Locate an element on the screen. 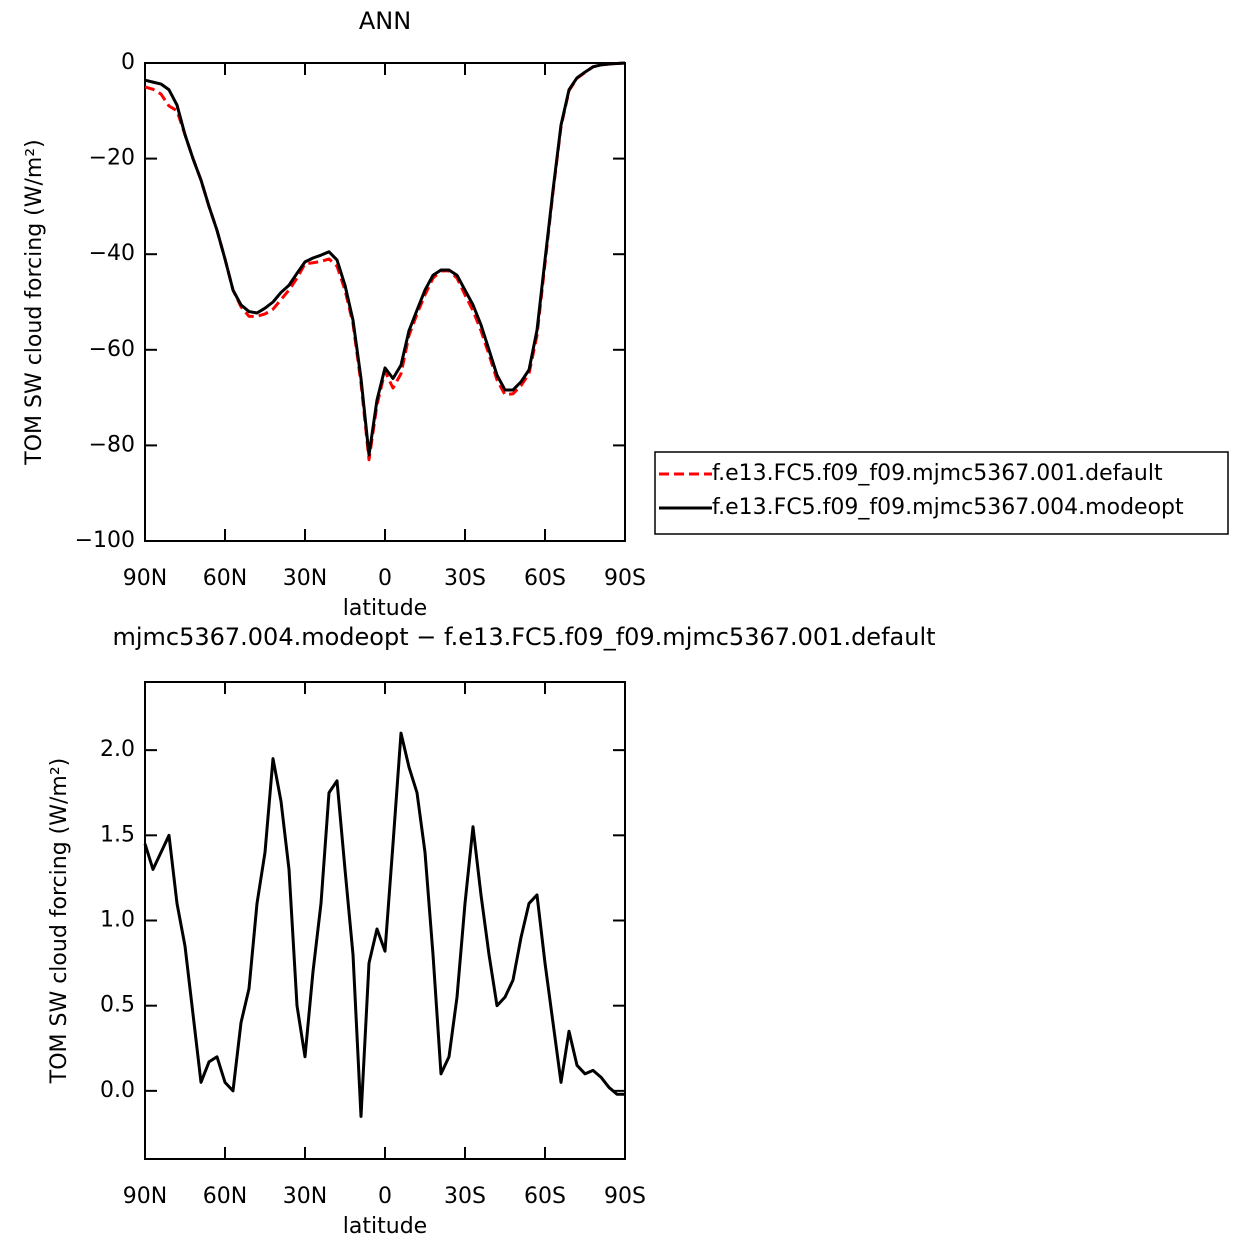 Image resolution: width=1249 pixels, height=1247 pixels. y-tick-label: −20 is located at coordinates (112, 158).